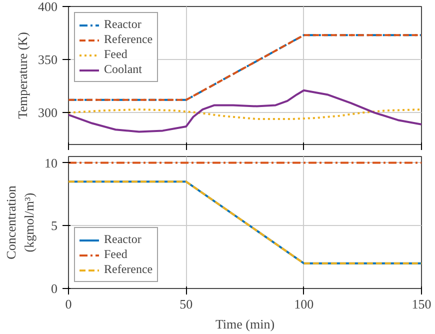  Describe the element at coordinates (54, 226) in the screenshot. I see `y-tick-label: 5` at that location.